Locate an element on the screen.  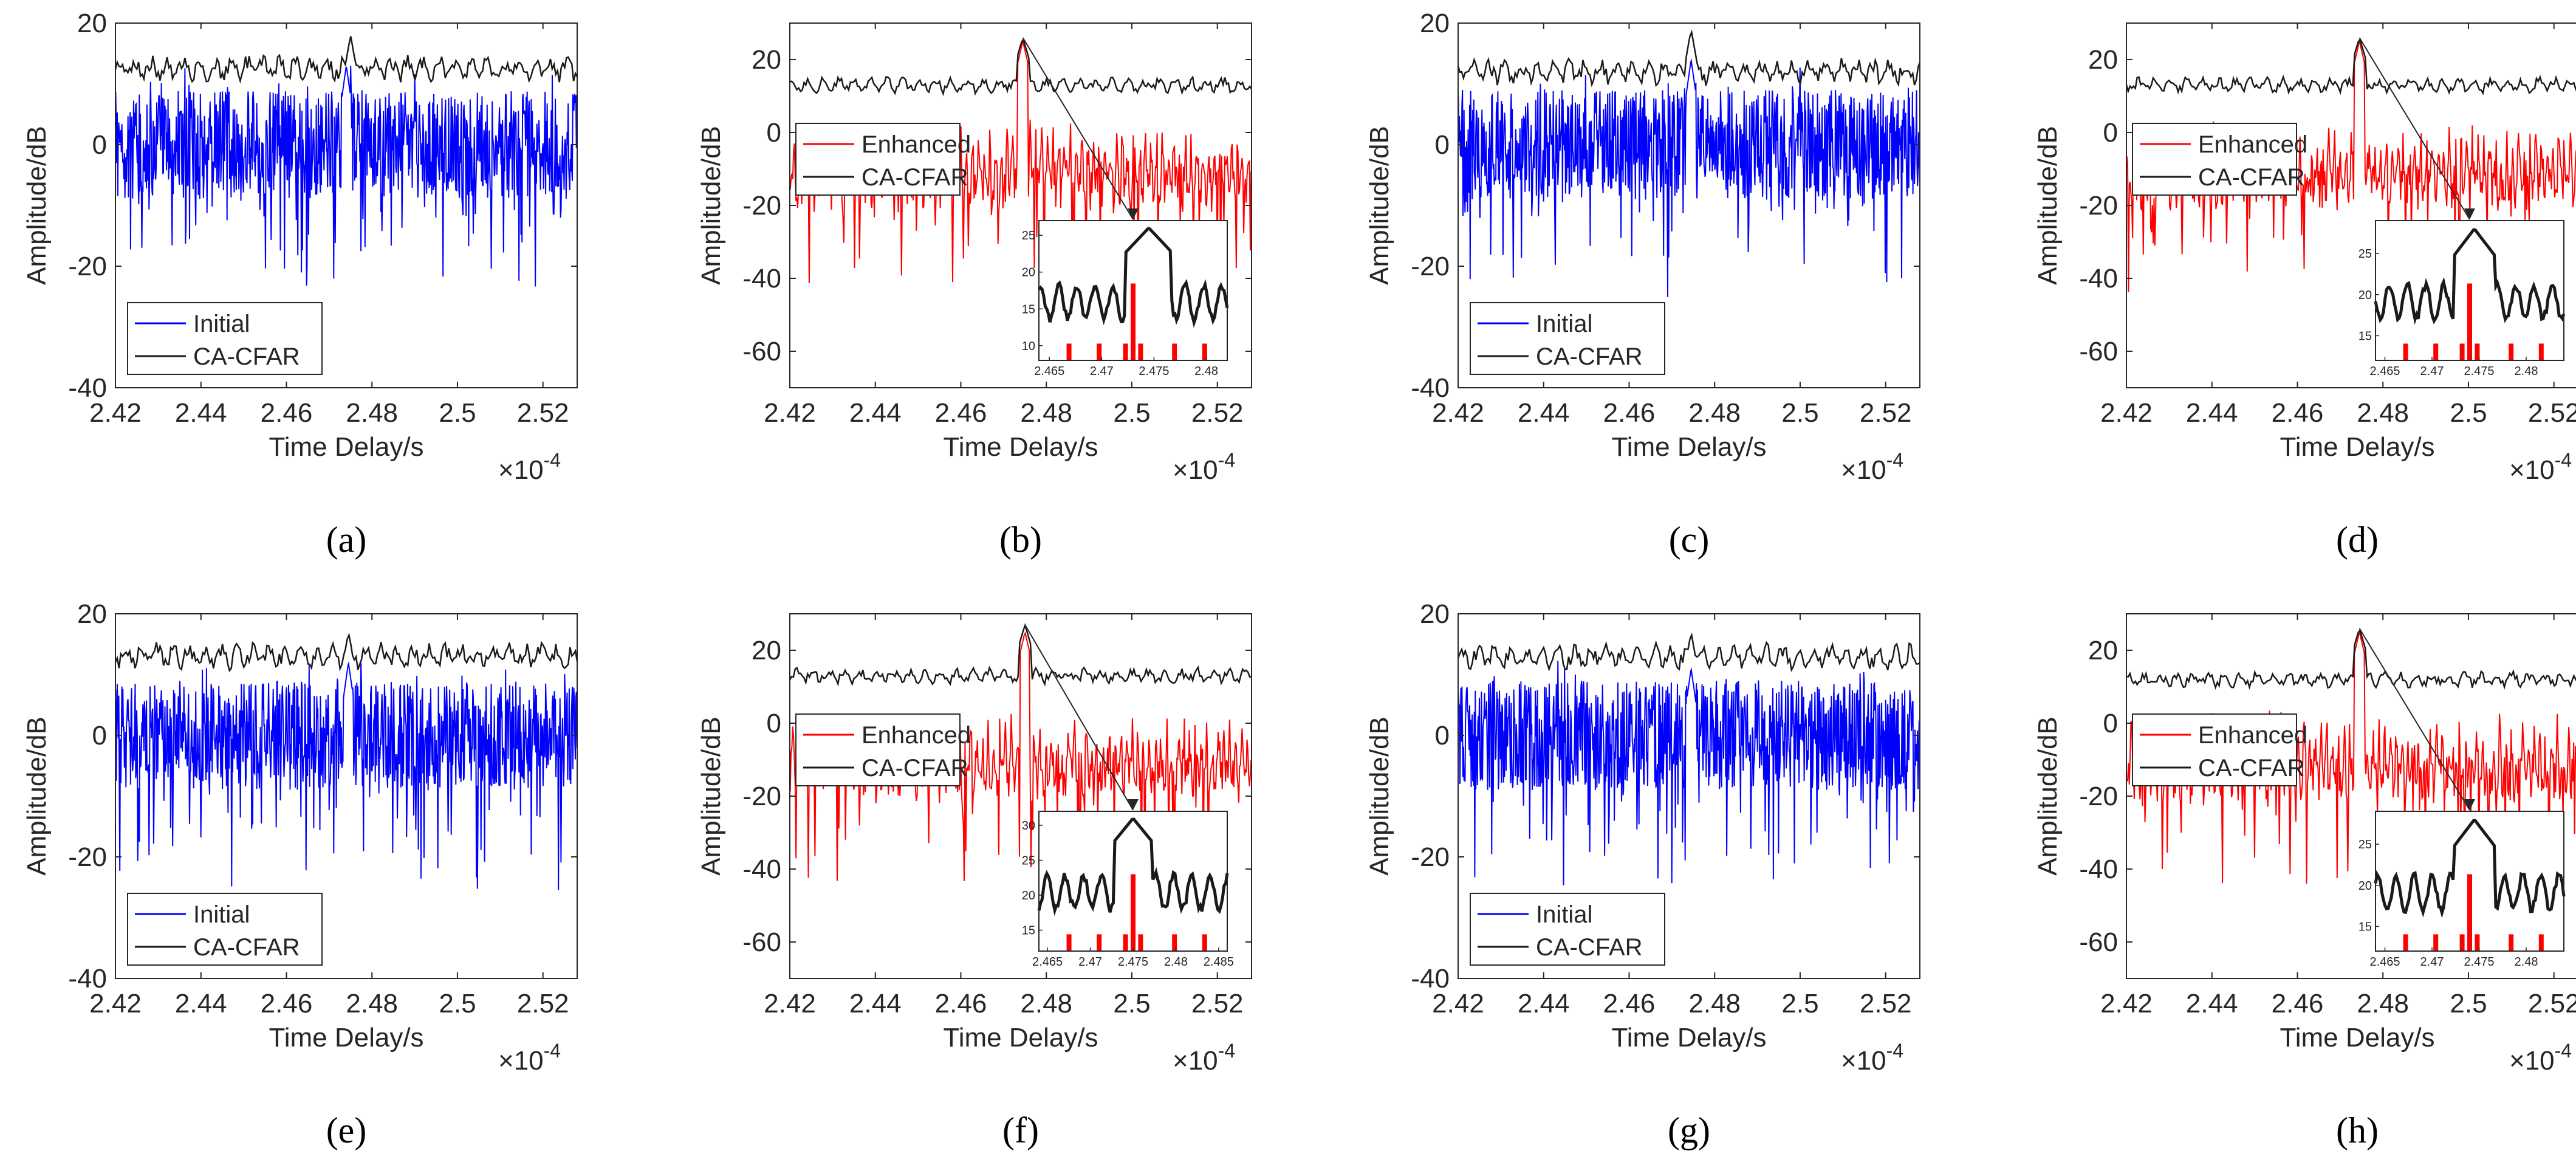
x-tick-label: 2.46 is located at coordinates (287, 413).